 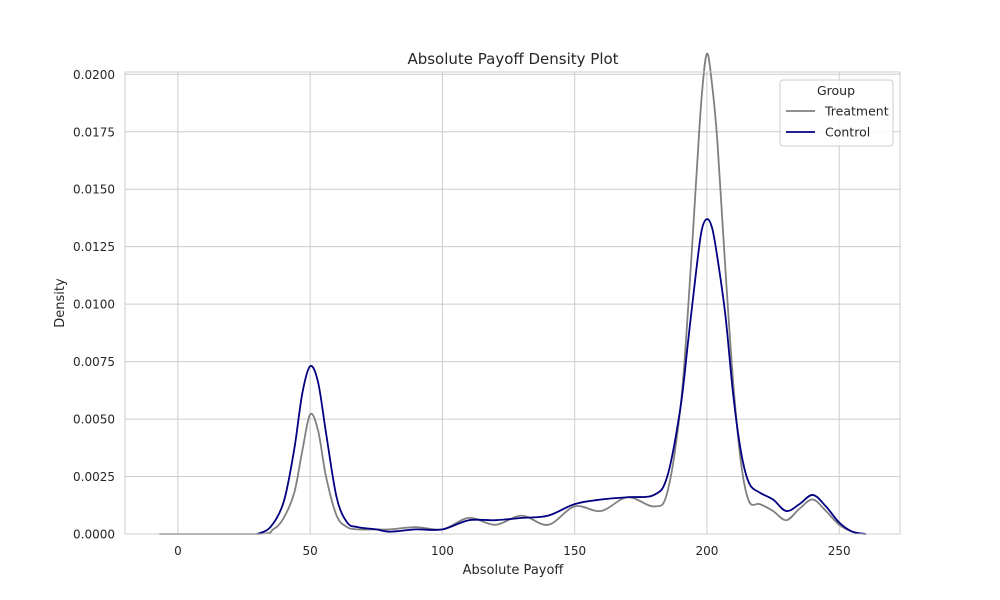 I want to click on x-tick-label: 100, so click(x=442, y=551).